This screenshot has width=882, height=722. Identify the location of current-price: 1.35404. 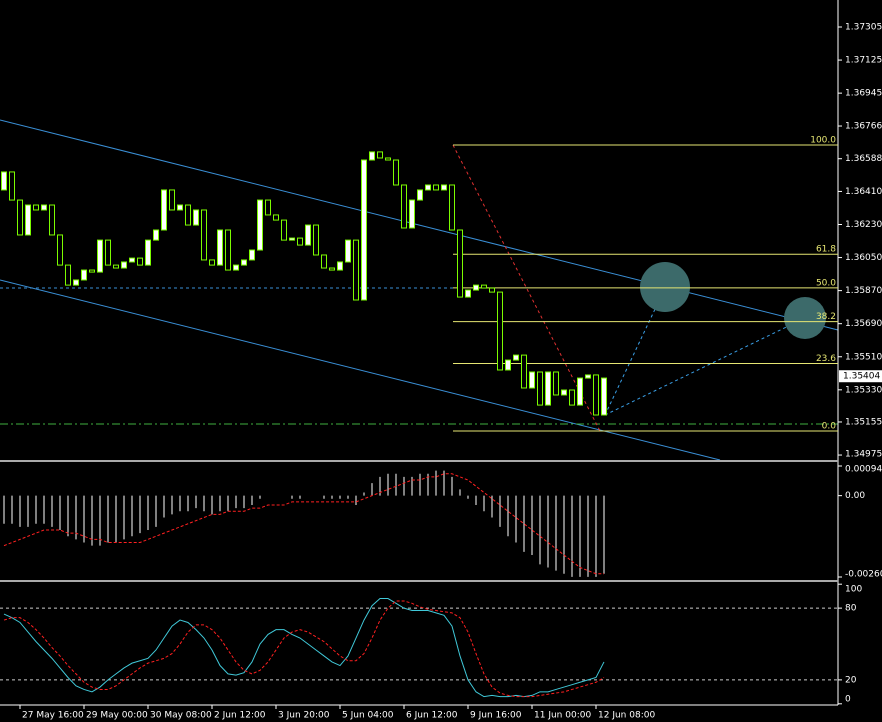
(861, 377).